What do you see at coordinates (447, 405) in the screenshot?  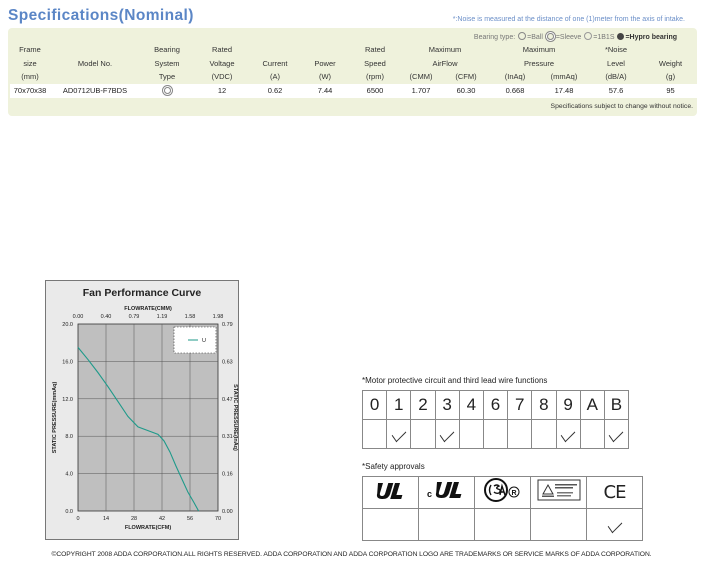 I see `motor-code-3: 3` at bounding box center [447, 405].